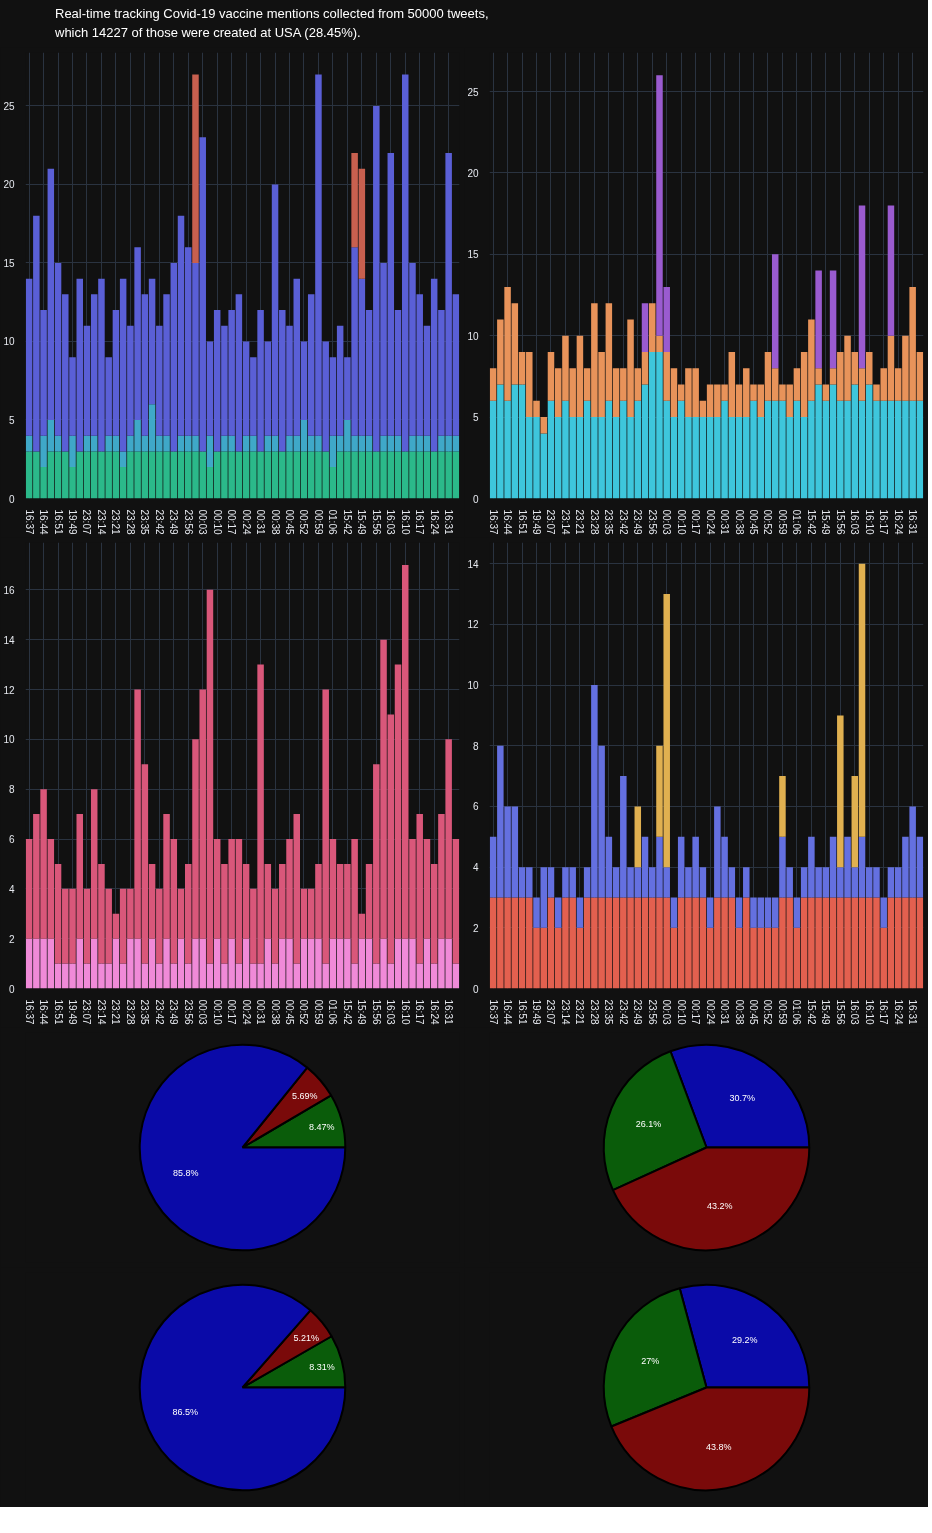 The image size is (932, 1533). What do you see at coordinates (473, 92) in the screenshot?
I see `y-tick-label: 25` at bounding box center [473, 92].